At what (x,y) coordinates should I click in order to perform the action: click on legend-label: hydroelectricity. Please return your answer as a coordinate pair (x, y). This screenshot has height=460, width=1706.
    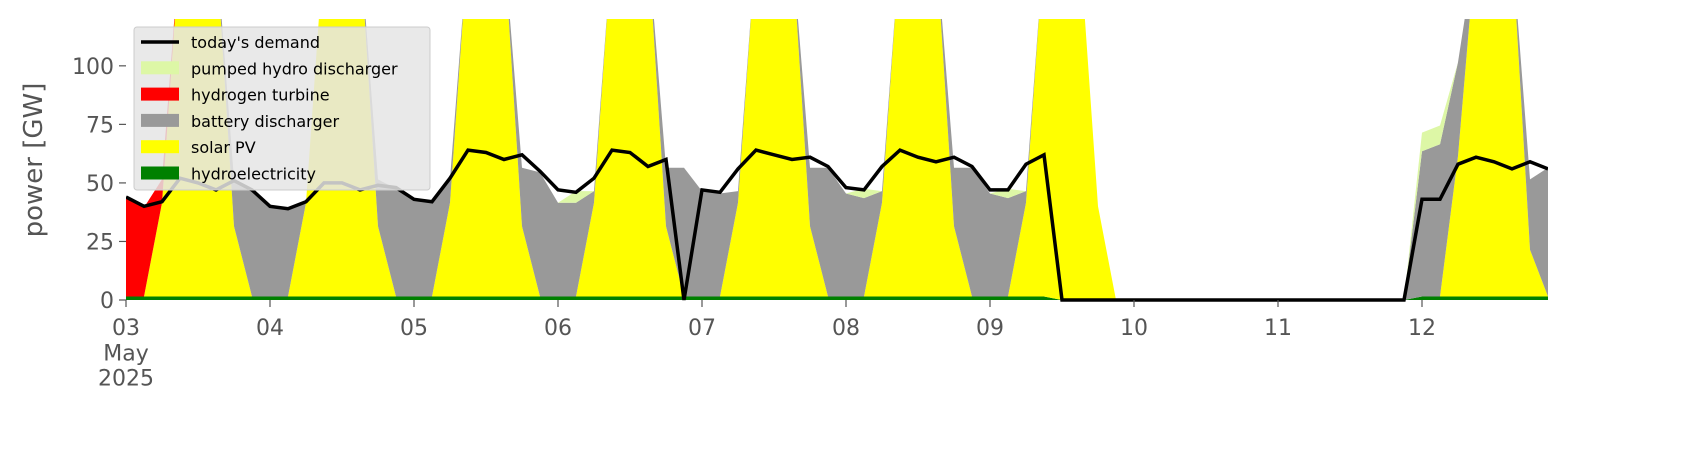
    Looking at the image, I should click on (253, 174).